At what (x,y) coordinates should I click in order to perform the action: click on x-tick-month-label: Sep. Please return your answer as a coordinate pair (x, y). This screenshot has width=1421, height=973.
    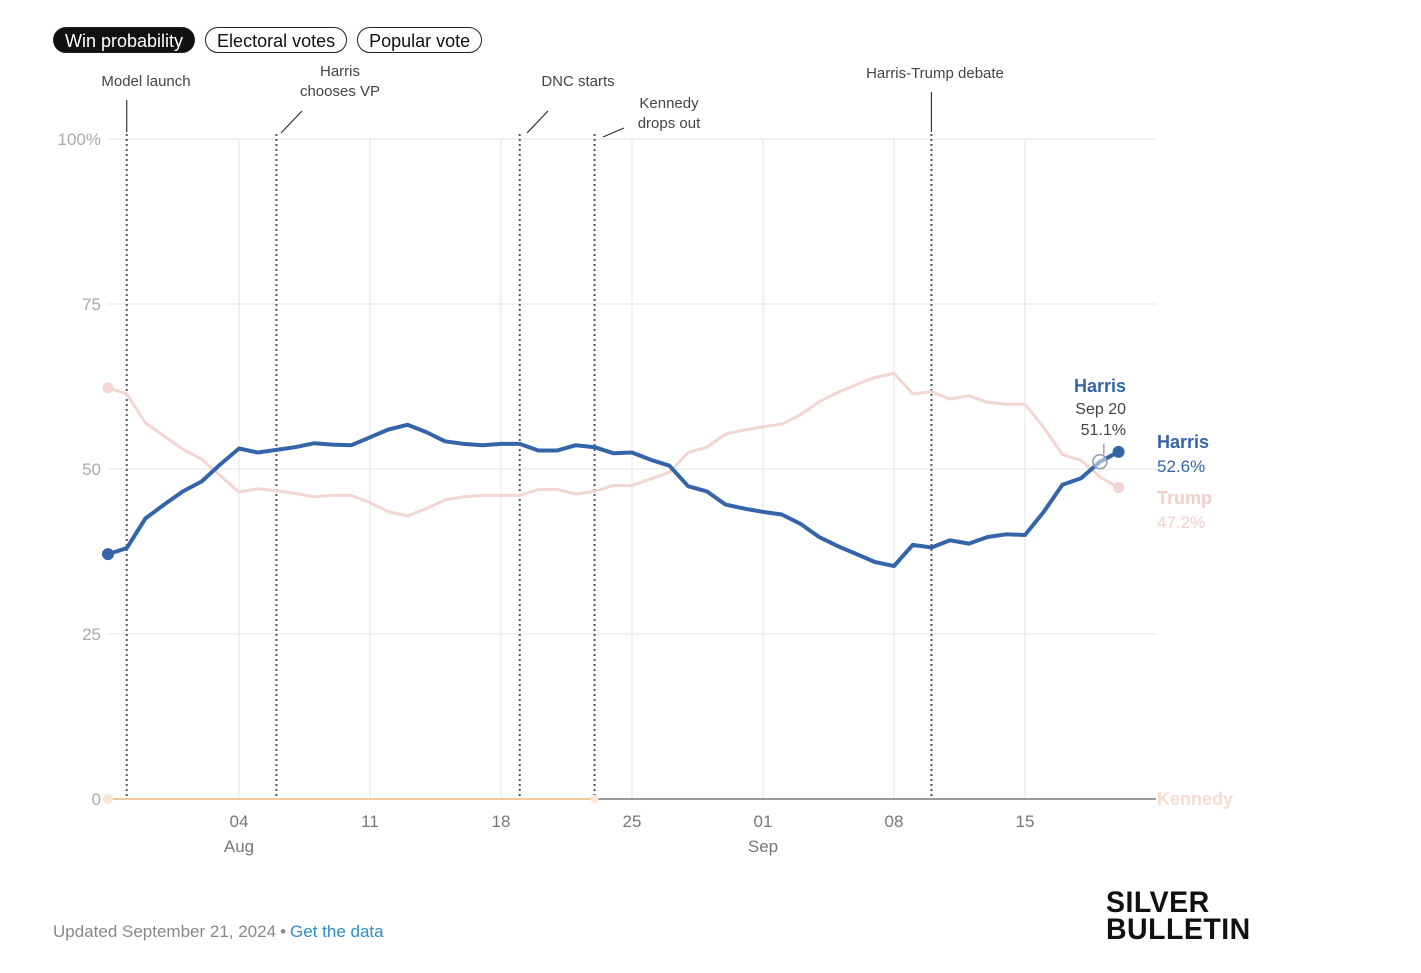
    Looking at the image, I should click on (763, 846).